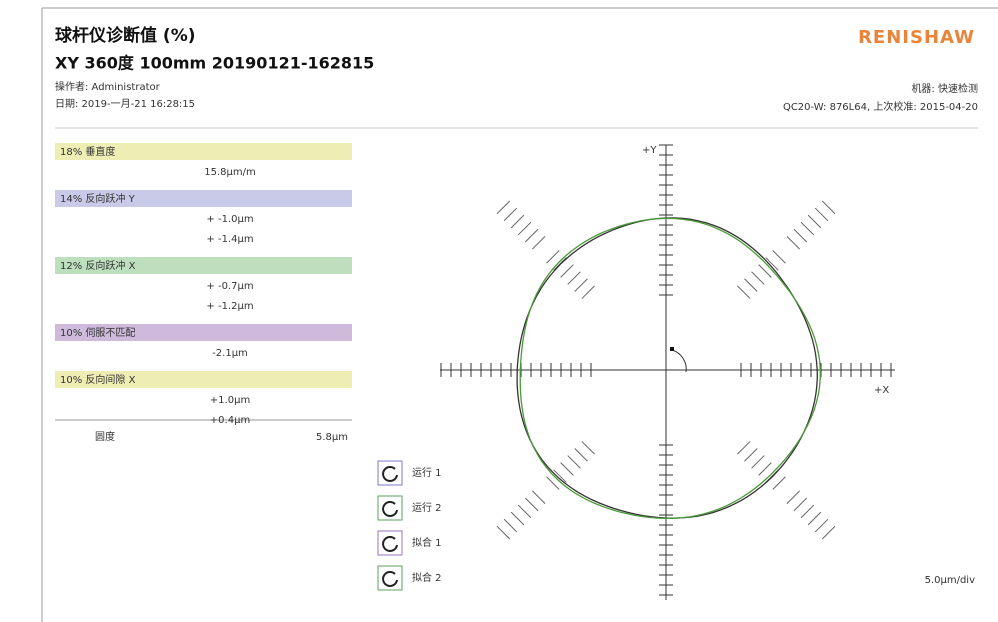 This screenshot has height=622, width=998. Describe the element at coordinates (125, 35) in the screenshot. I see `title: 球杆仪诊断值 (%)` at that location.